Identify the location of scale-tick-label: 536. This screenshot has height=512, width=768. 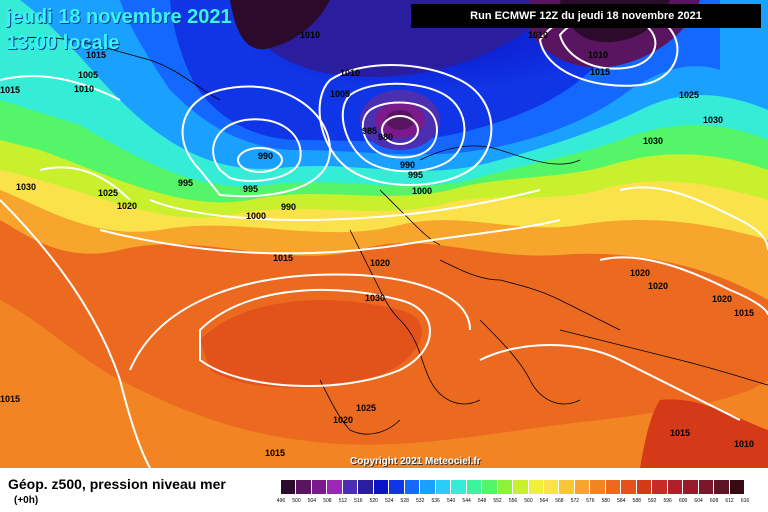
(435, 501).